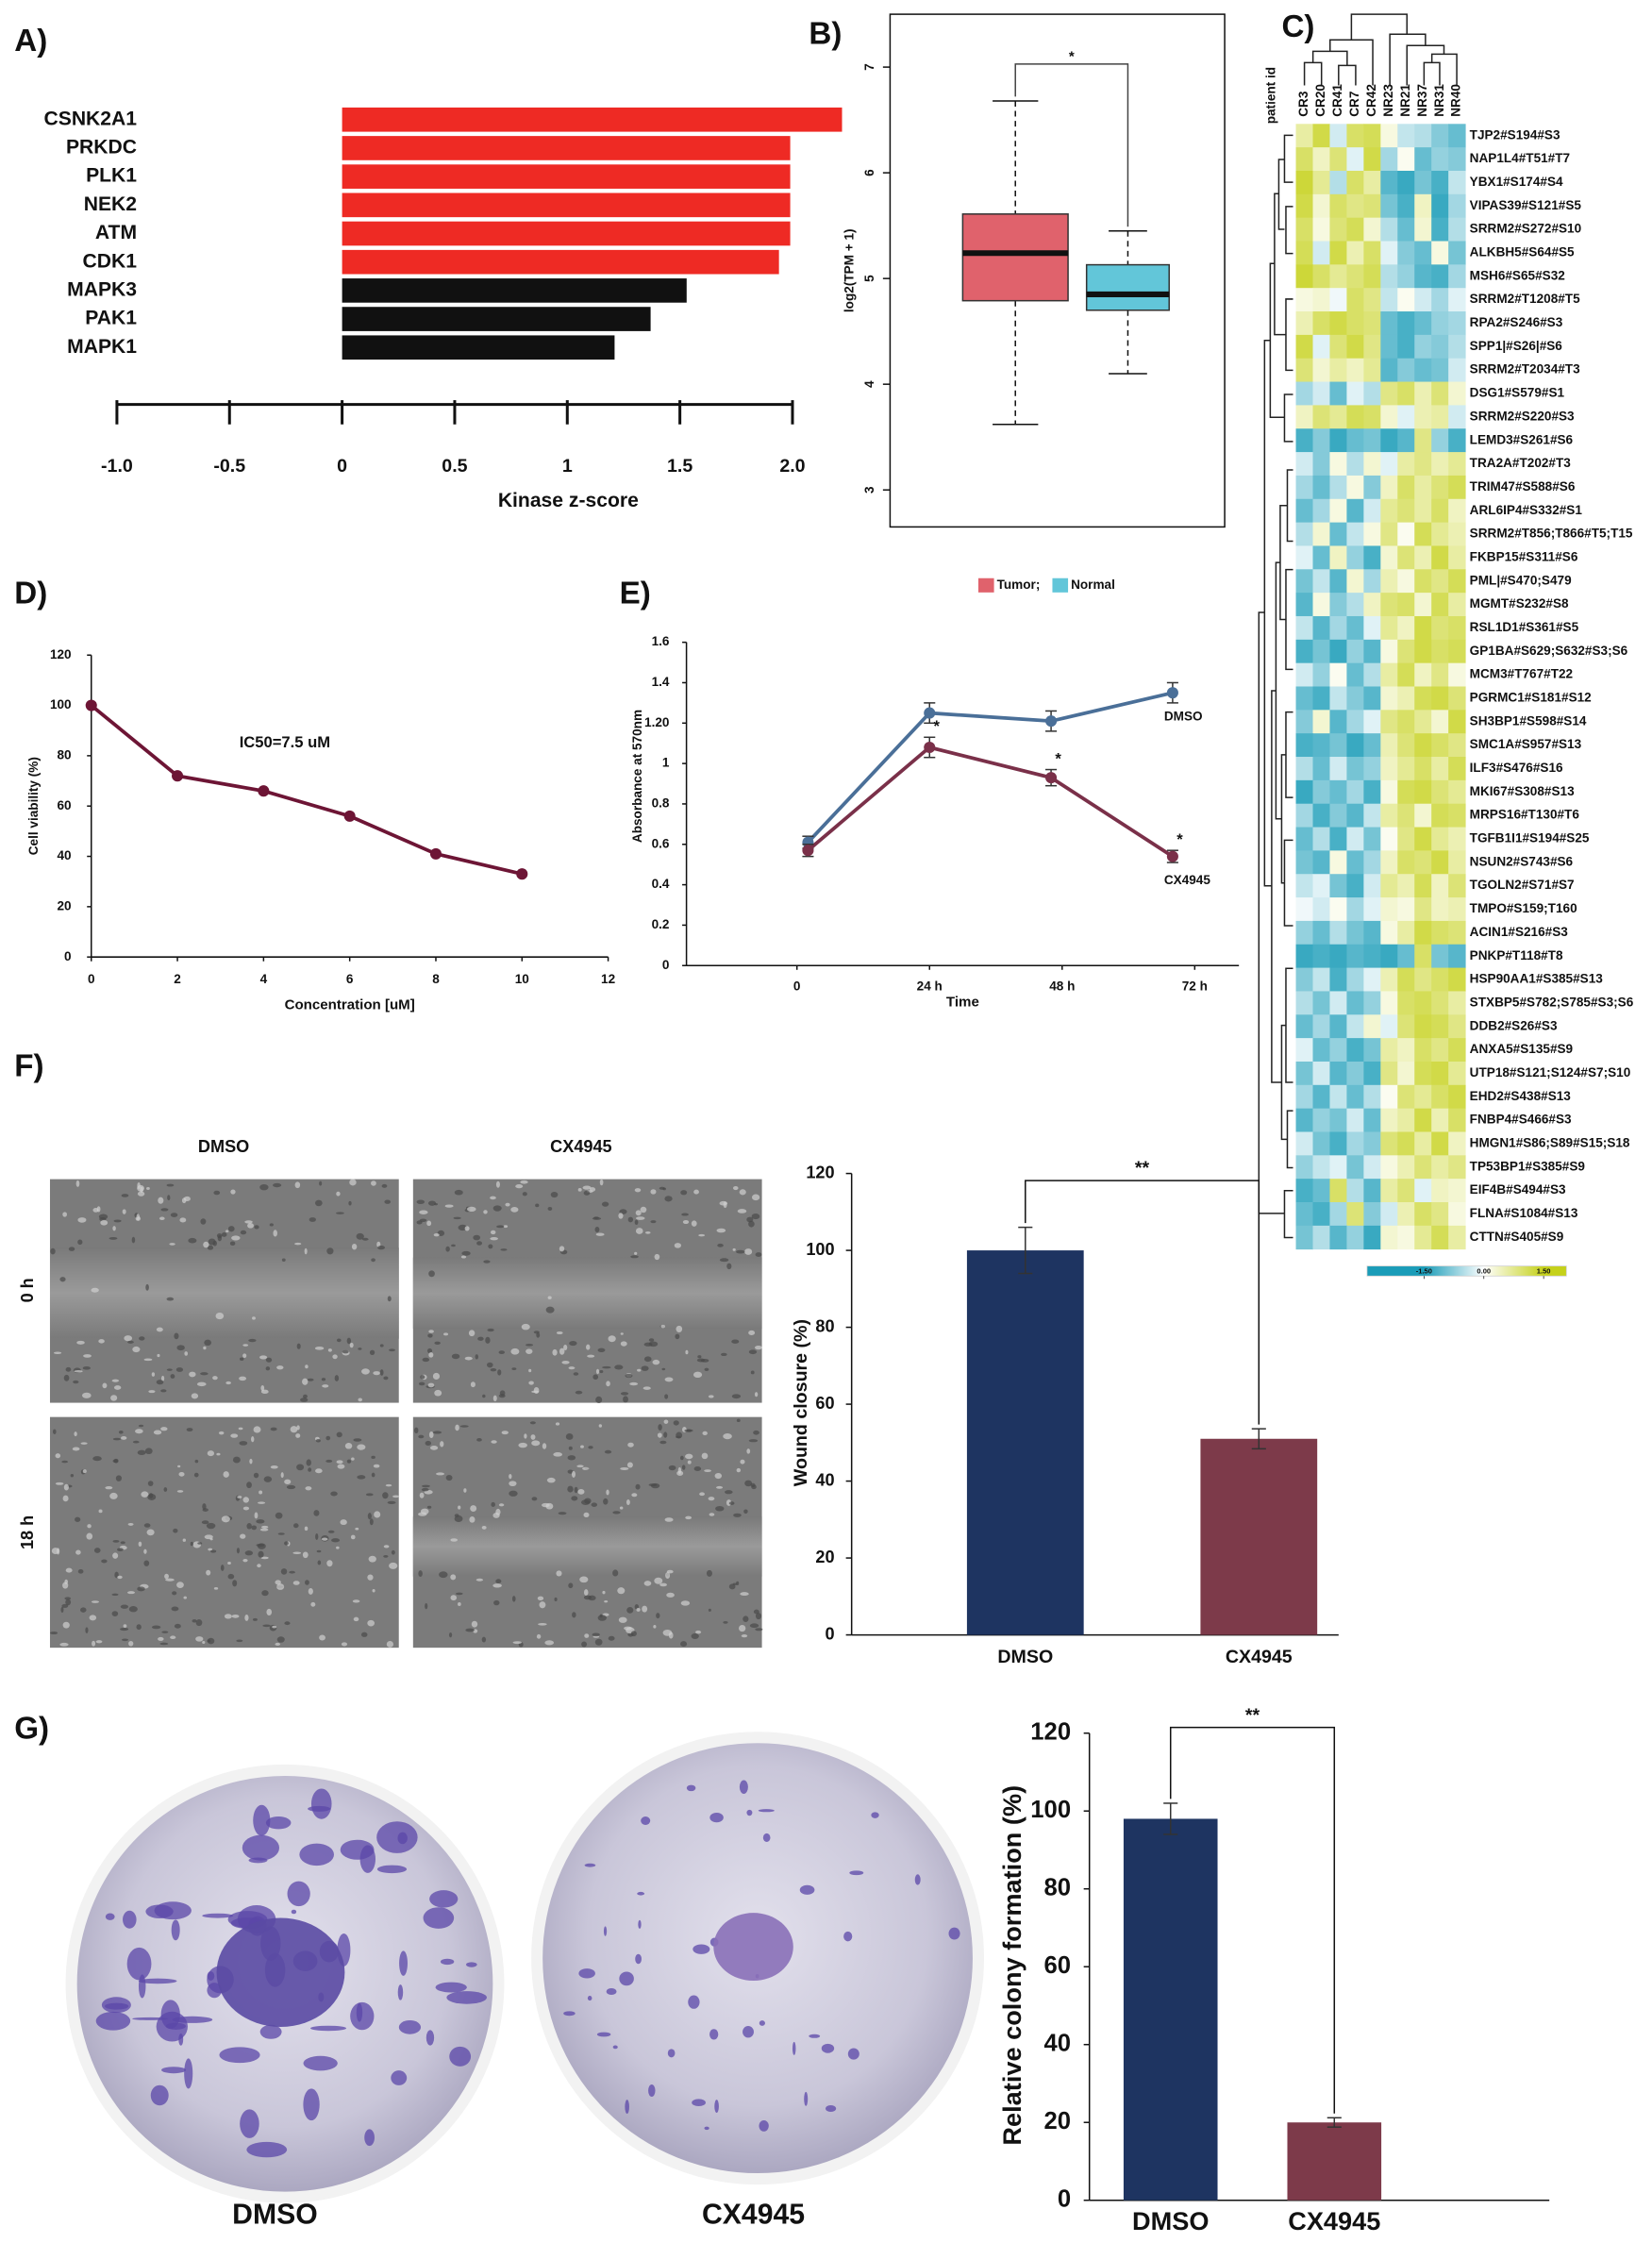 This screenshot has height=2243, width=1652. I want to click on row-label: GP1BA#S629;S632#S3;S6, so click(1549, 651).